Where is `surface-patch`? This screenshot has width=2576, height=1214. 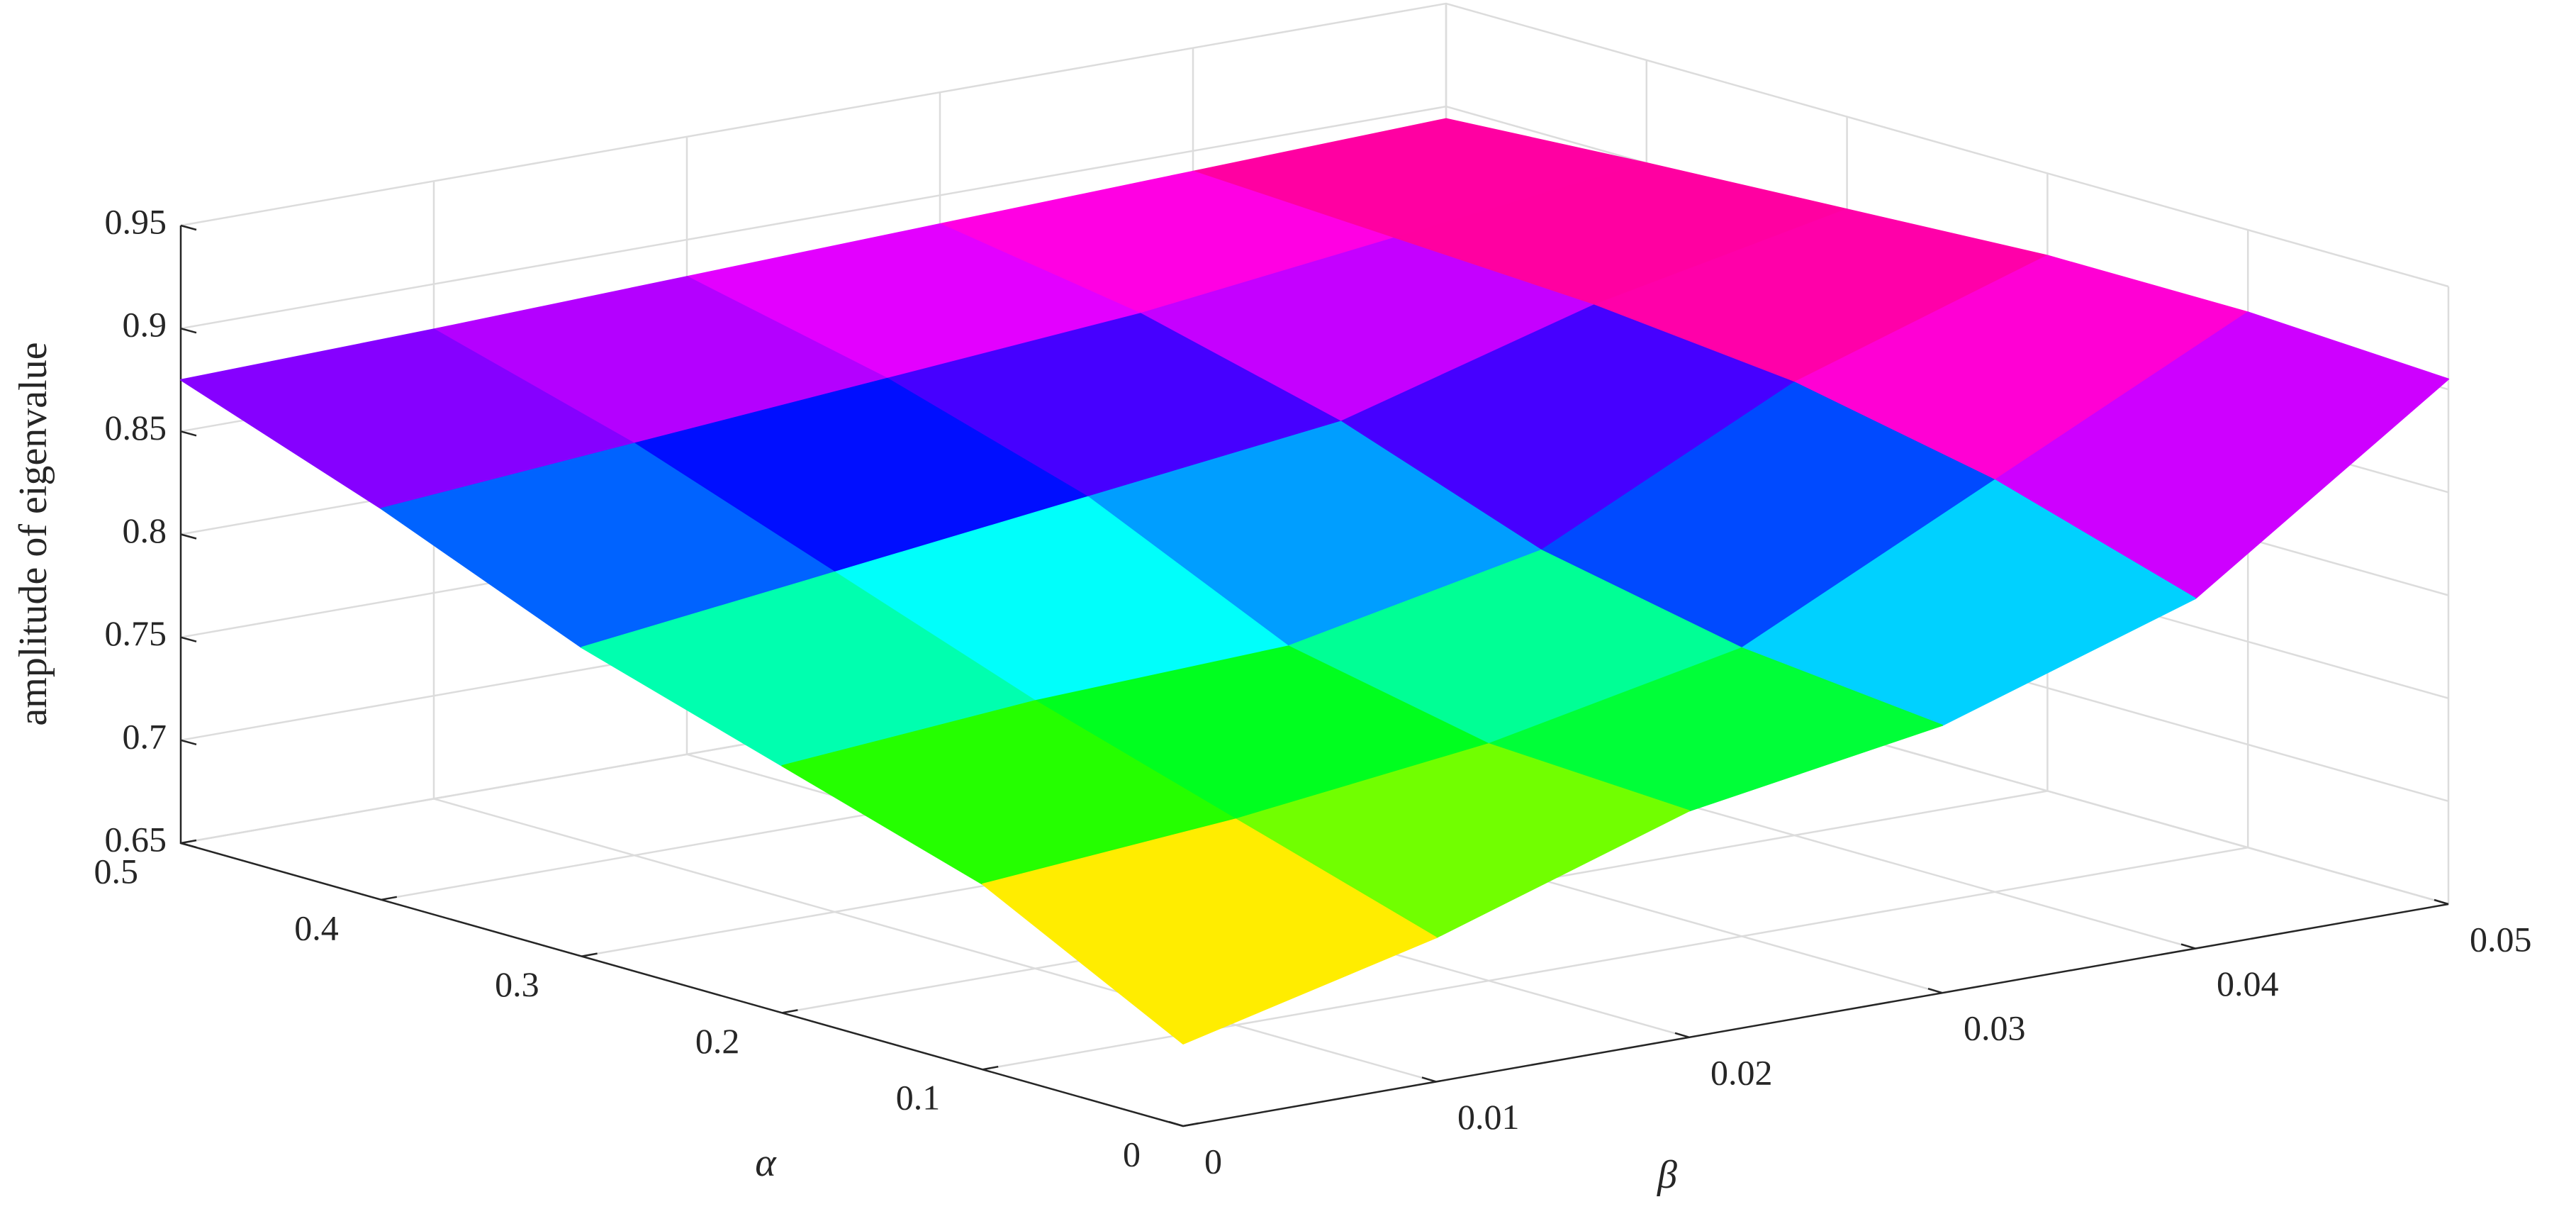
surface-patch is located at coordinates (1209, 932).